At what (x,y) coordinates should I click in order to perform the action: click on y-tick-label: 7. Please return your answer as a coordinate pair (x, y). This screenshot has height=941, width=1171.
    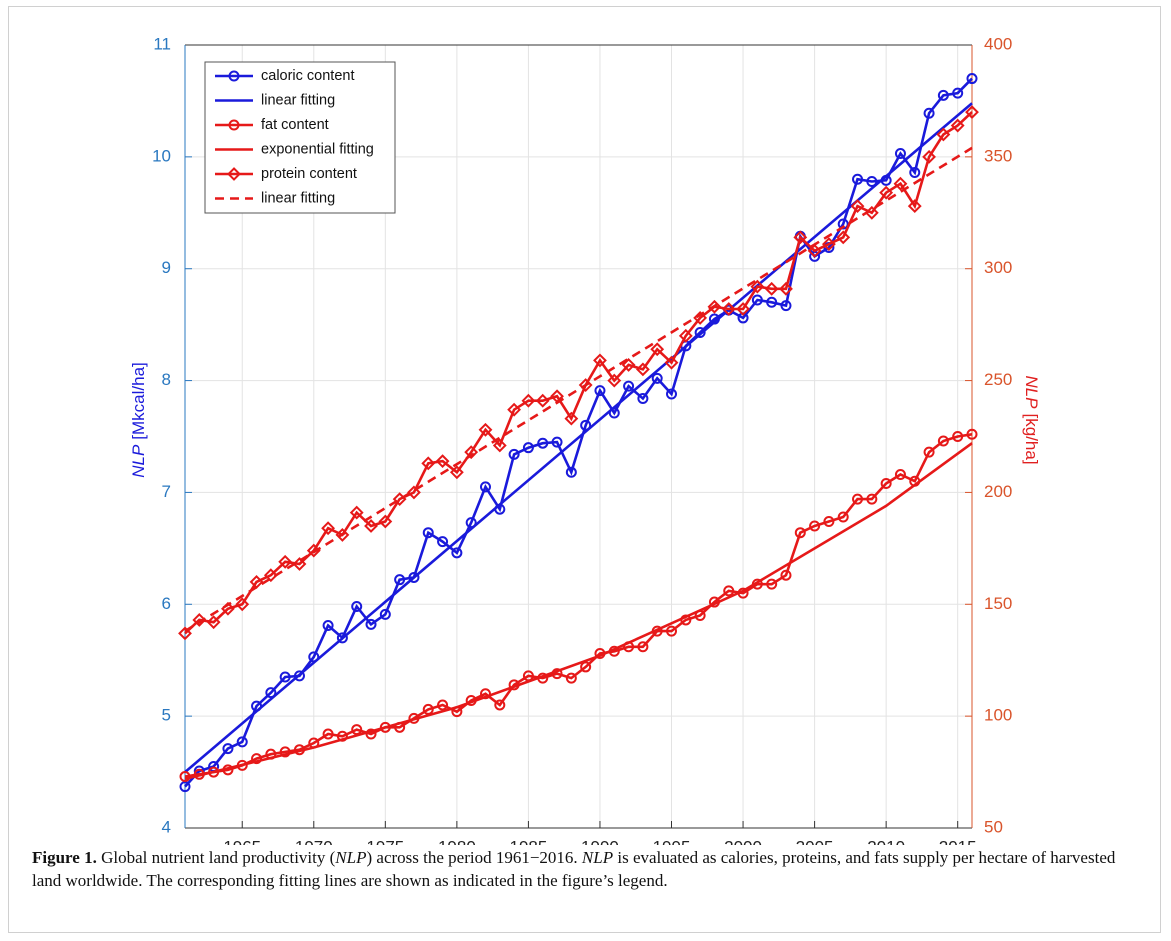
    Looking at the image, I should click on (166, 491).